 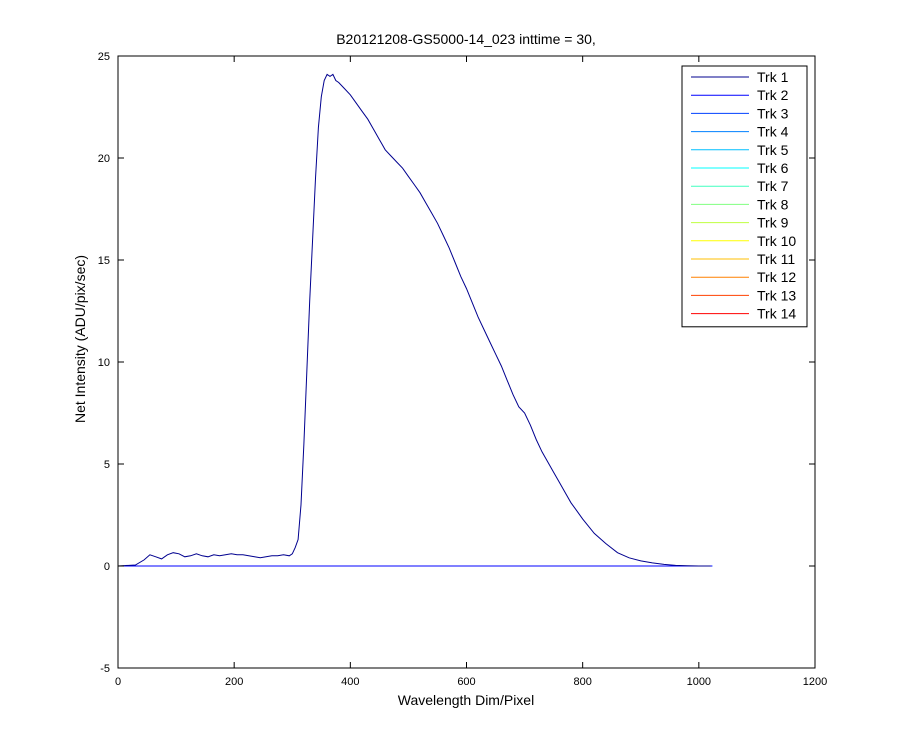 I want to click on y-tick-label: 25, so click(x=104, y=57).